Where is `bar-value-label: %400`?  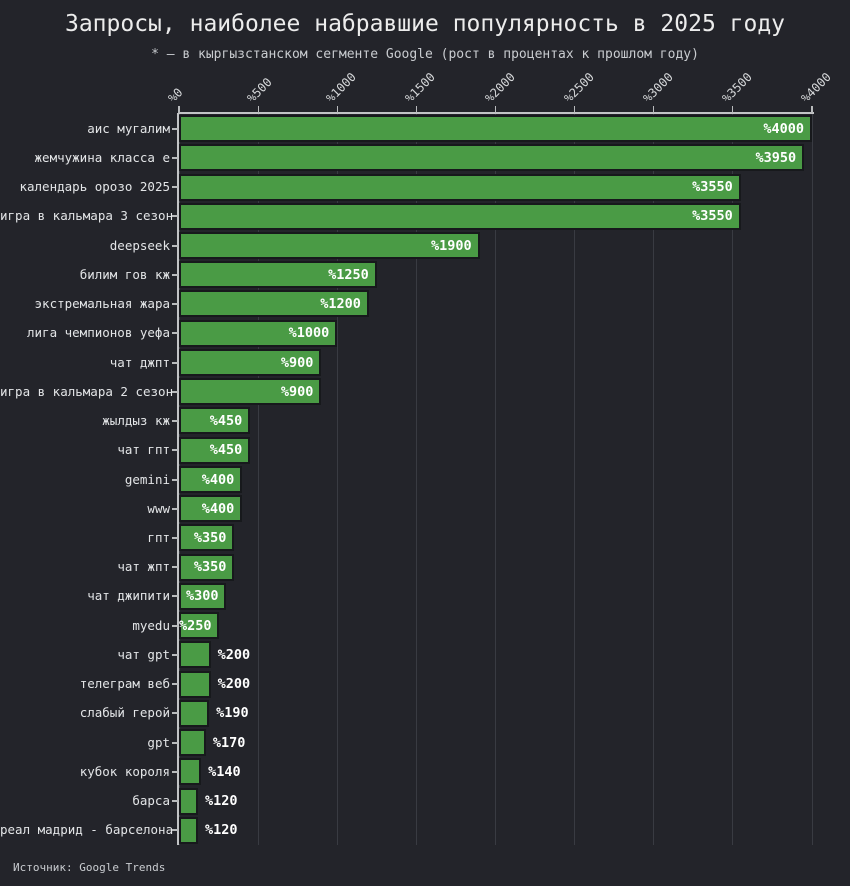
bar-value-label: %400 is located at coordinates (218, 479).